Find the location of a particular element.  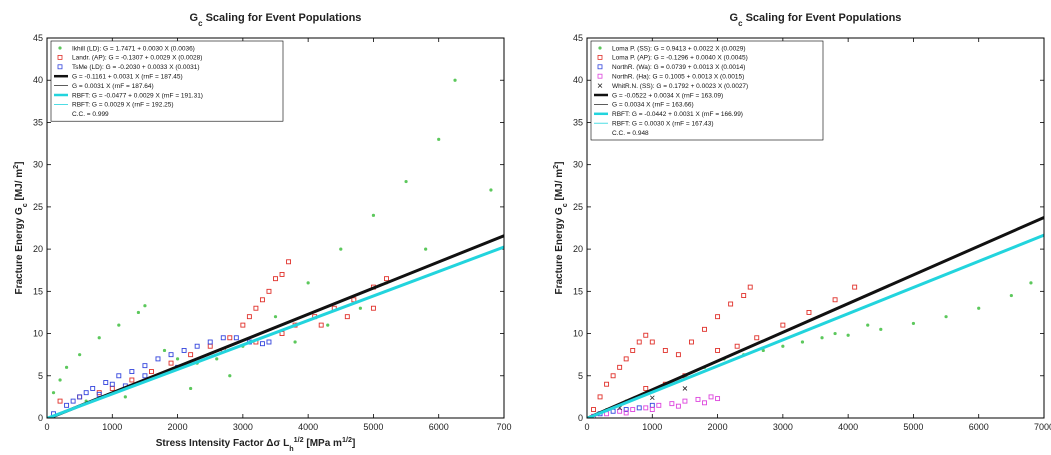

x-tick-label: 3000 is located at coordinates (243, 427).